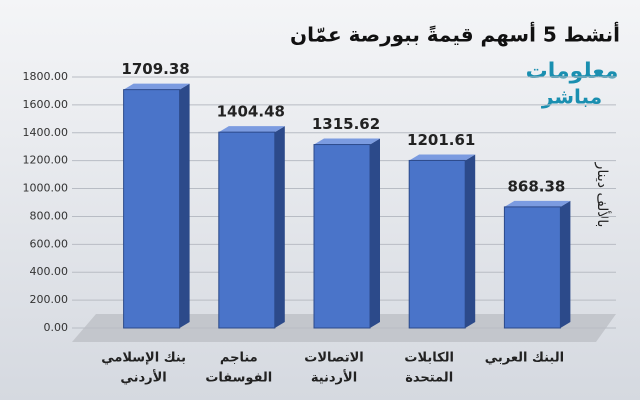 Image resolution: width=640 pixels, height=400 pixels. I want to click on x-tick-label: الكابلات, so click(429, 358).